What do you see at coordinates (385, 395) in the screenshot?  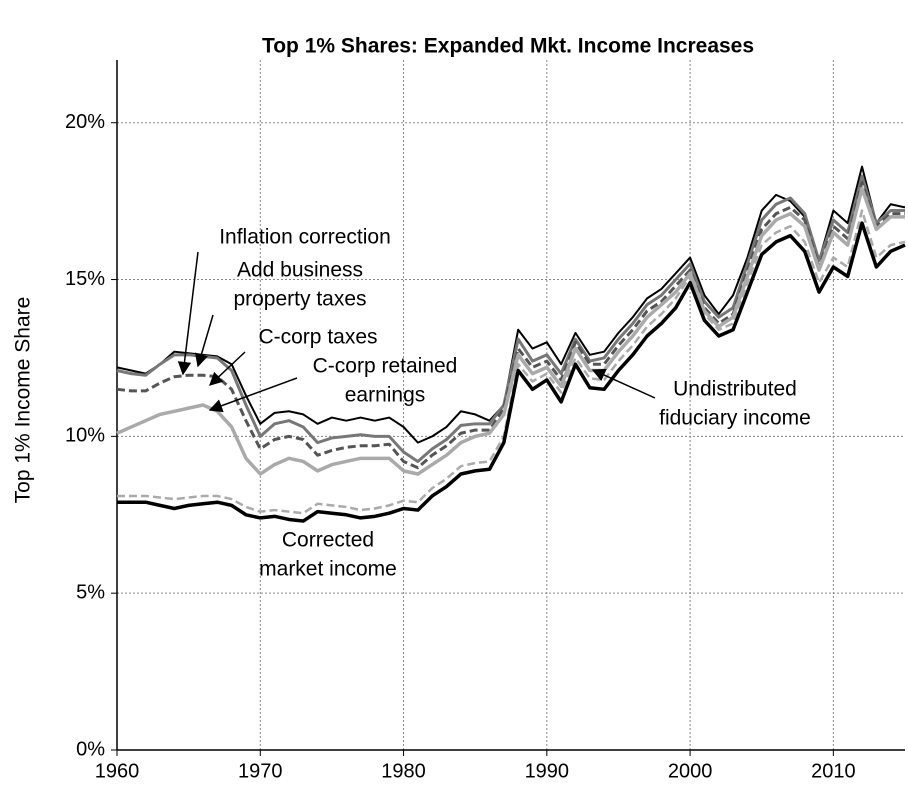 I see `annotation: earnings` at bounding box center [385, 395].